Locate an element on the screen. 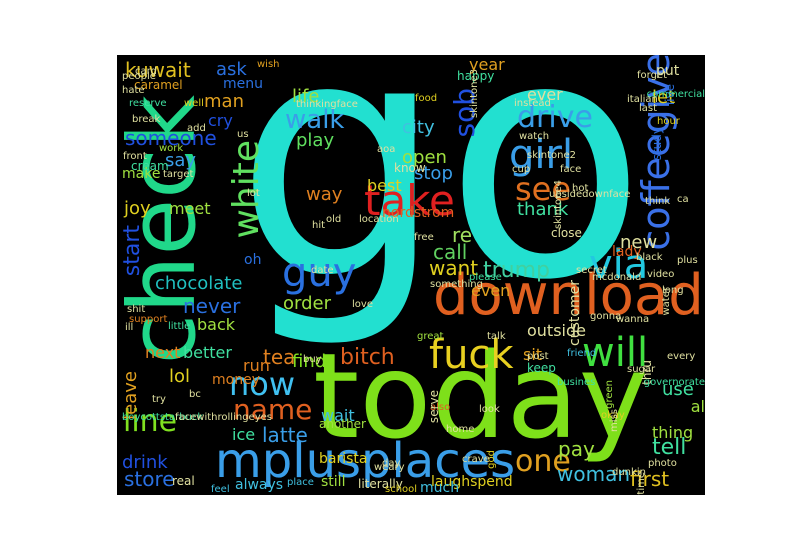 Image resolution: width=800 pixels, height=550 pixels. word-best: best is located at coordinates (384, 185).